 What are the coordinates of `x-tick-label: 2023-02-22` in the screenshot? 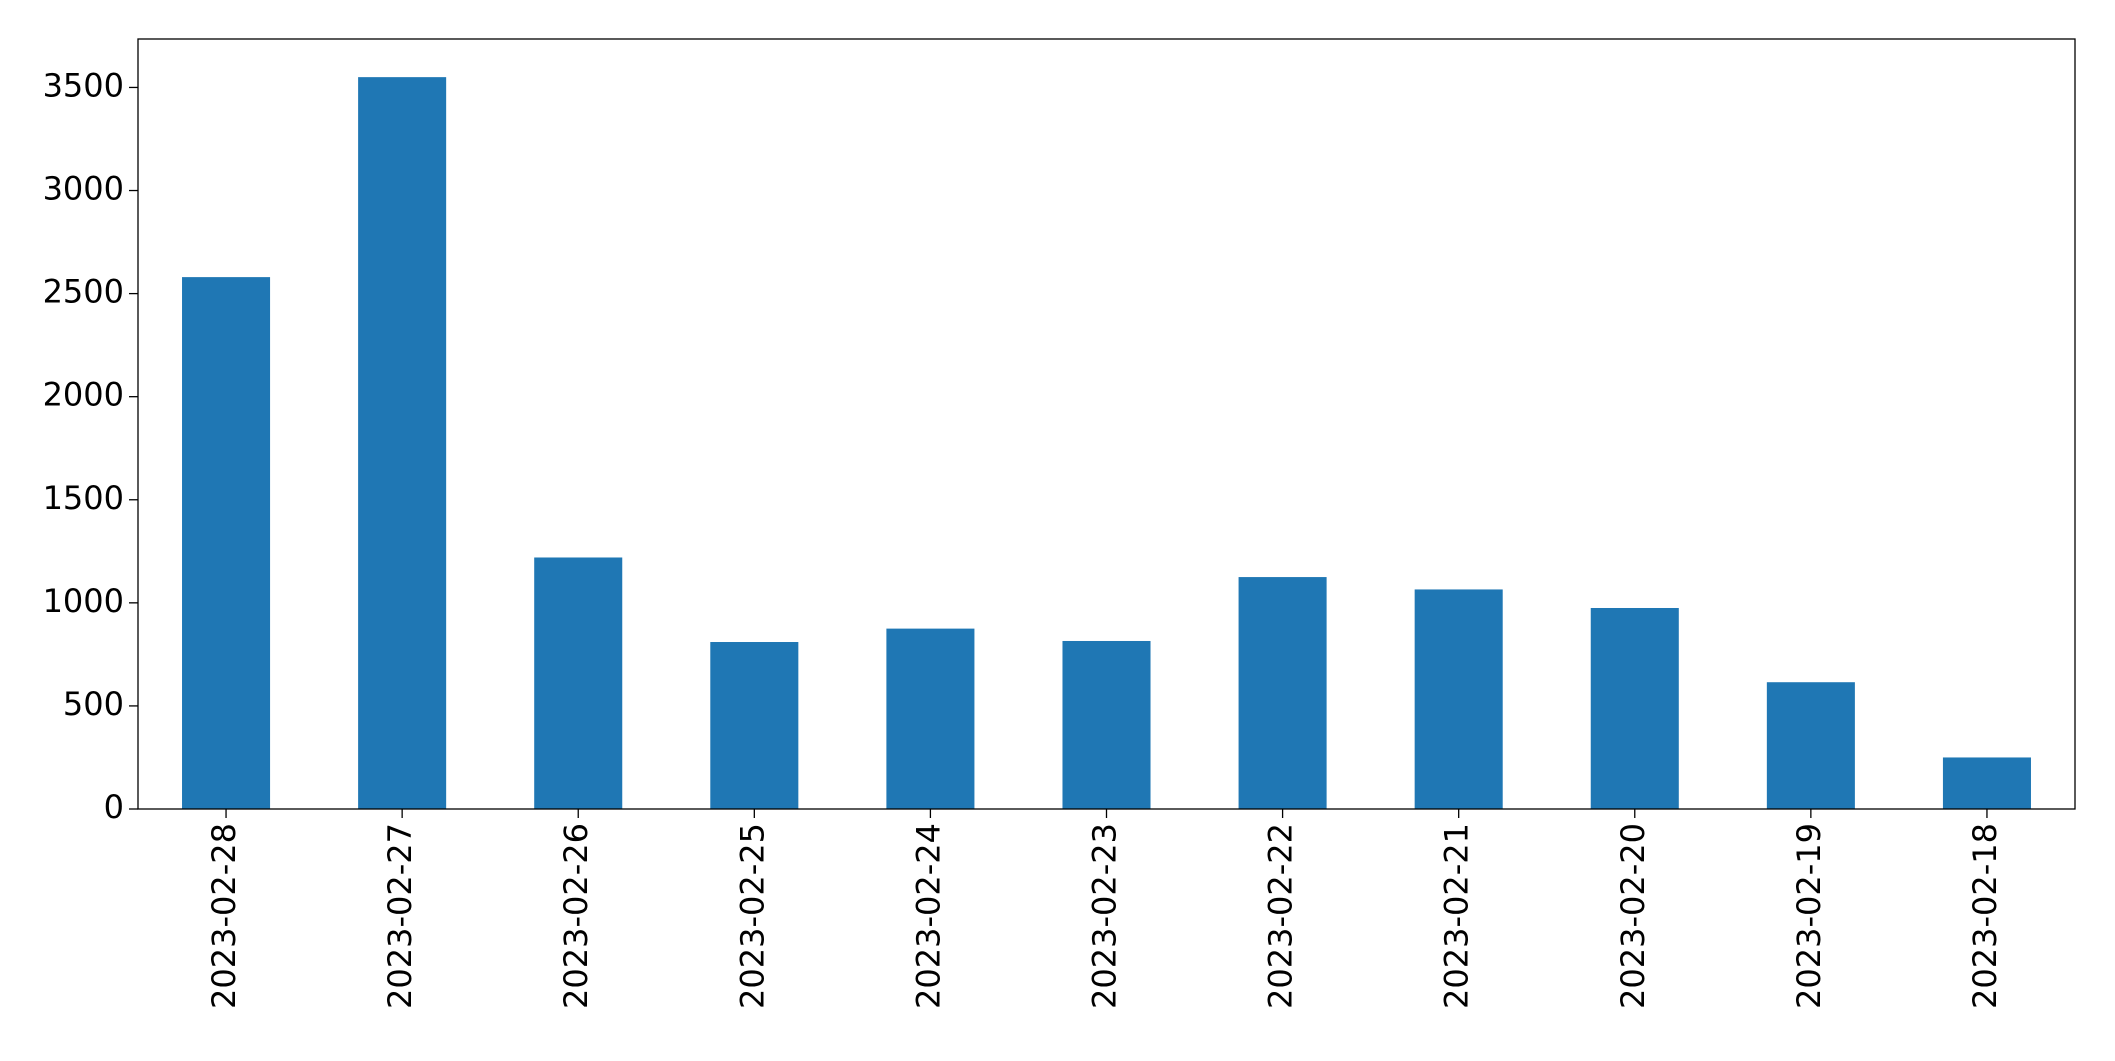 It's located at (1281, 916).